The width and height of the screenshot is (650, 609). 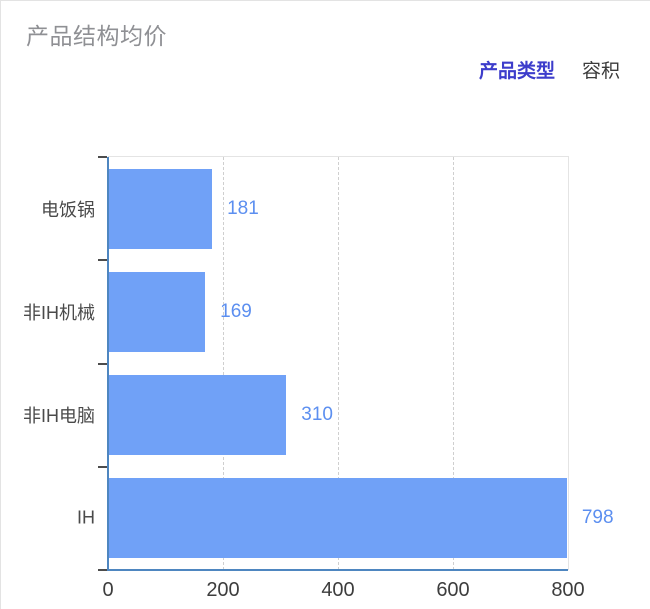 I want to click on category-label: 非IH机械, so click(x=59, y=312).